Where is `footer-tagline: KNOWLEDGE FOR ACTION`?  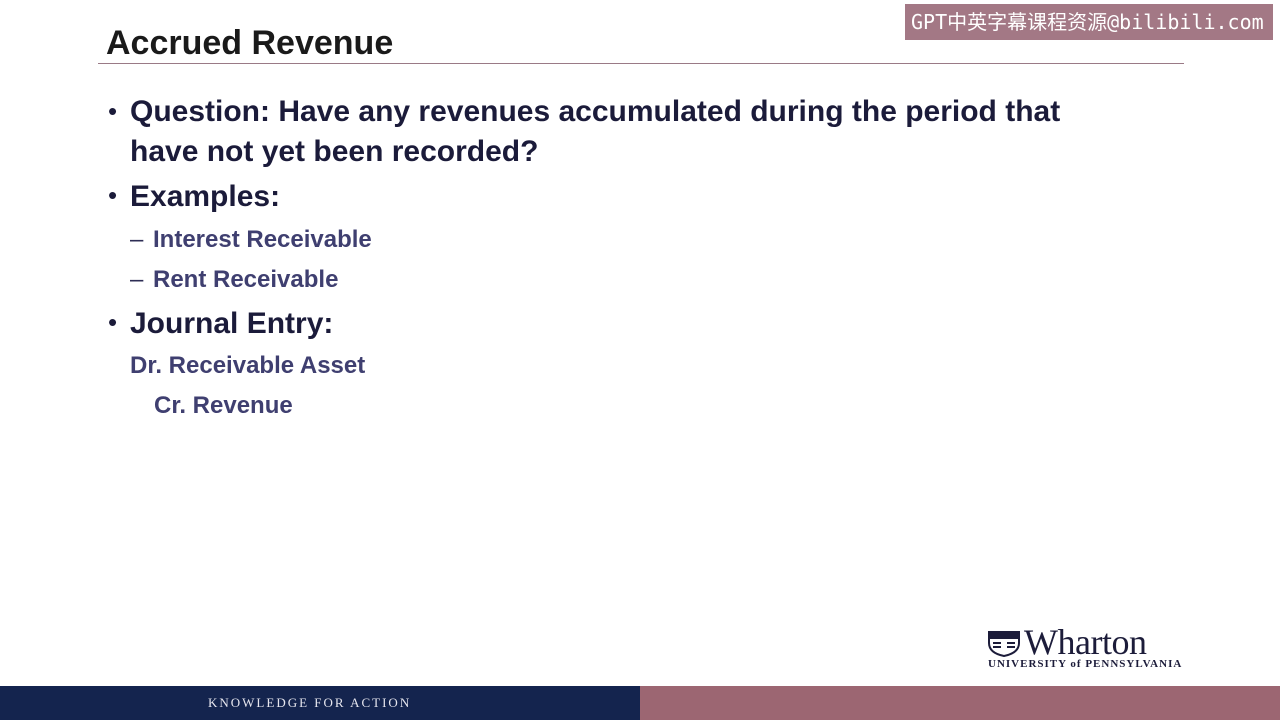
footer-tagline: KNOWLEDGE FOR ACTION is located at coordinates (310, 702).